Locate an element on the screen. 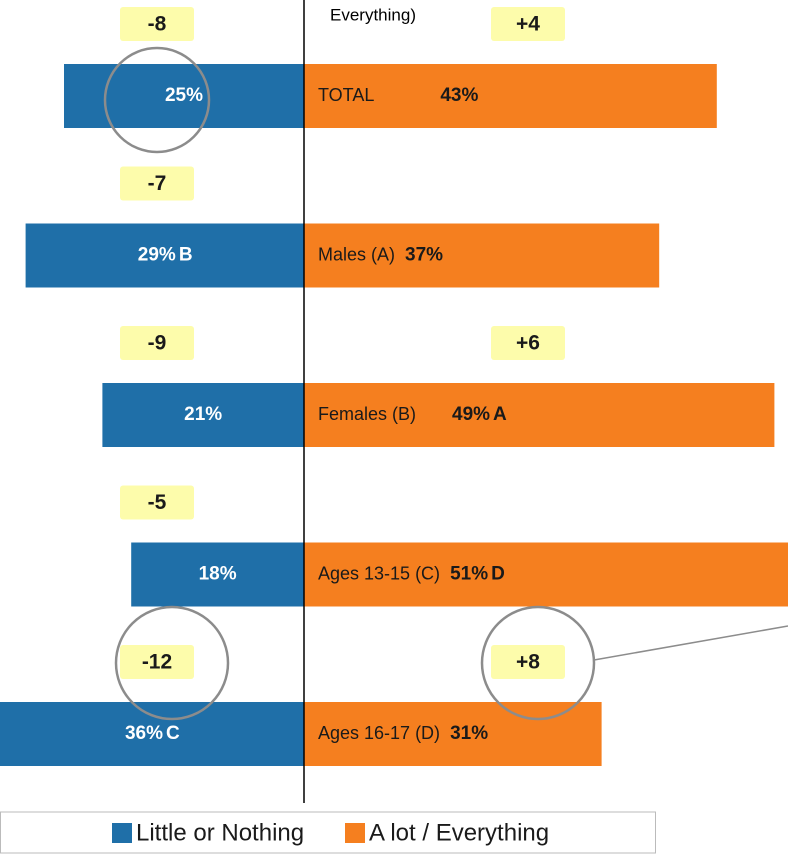  value-label: 21% is located at coordinates (203, 414).